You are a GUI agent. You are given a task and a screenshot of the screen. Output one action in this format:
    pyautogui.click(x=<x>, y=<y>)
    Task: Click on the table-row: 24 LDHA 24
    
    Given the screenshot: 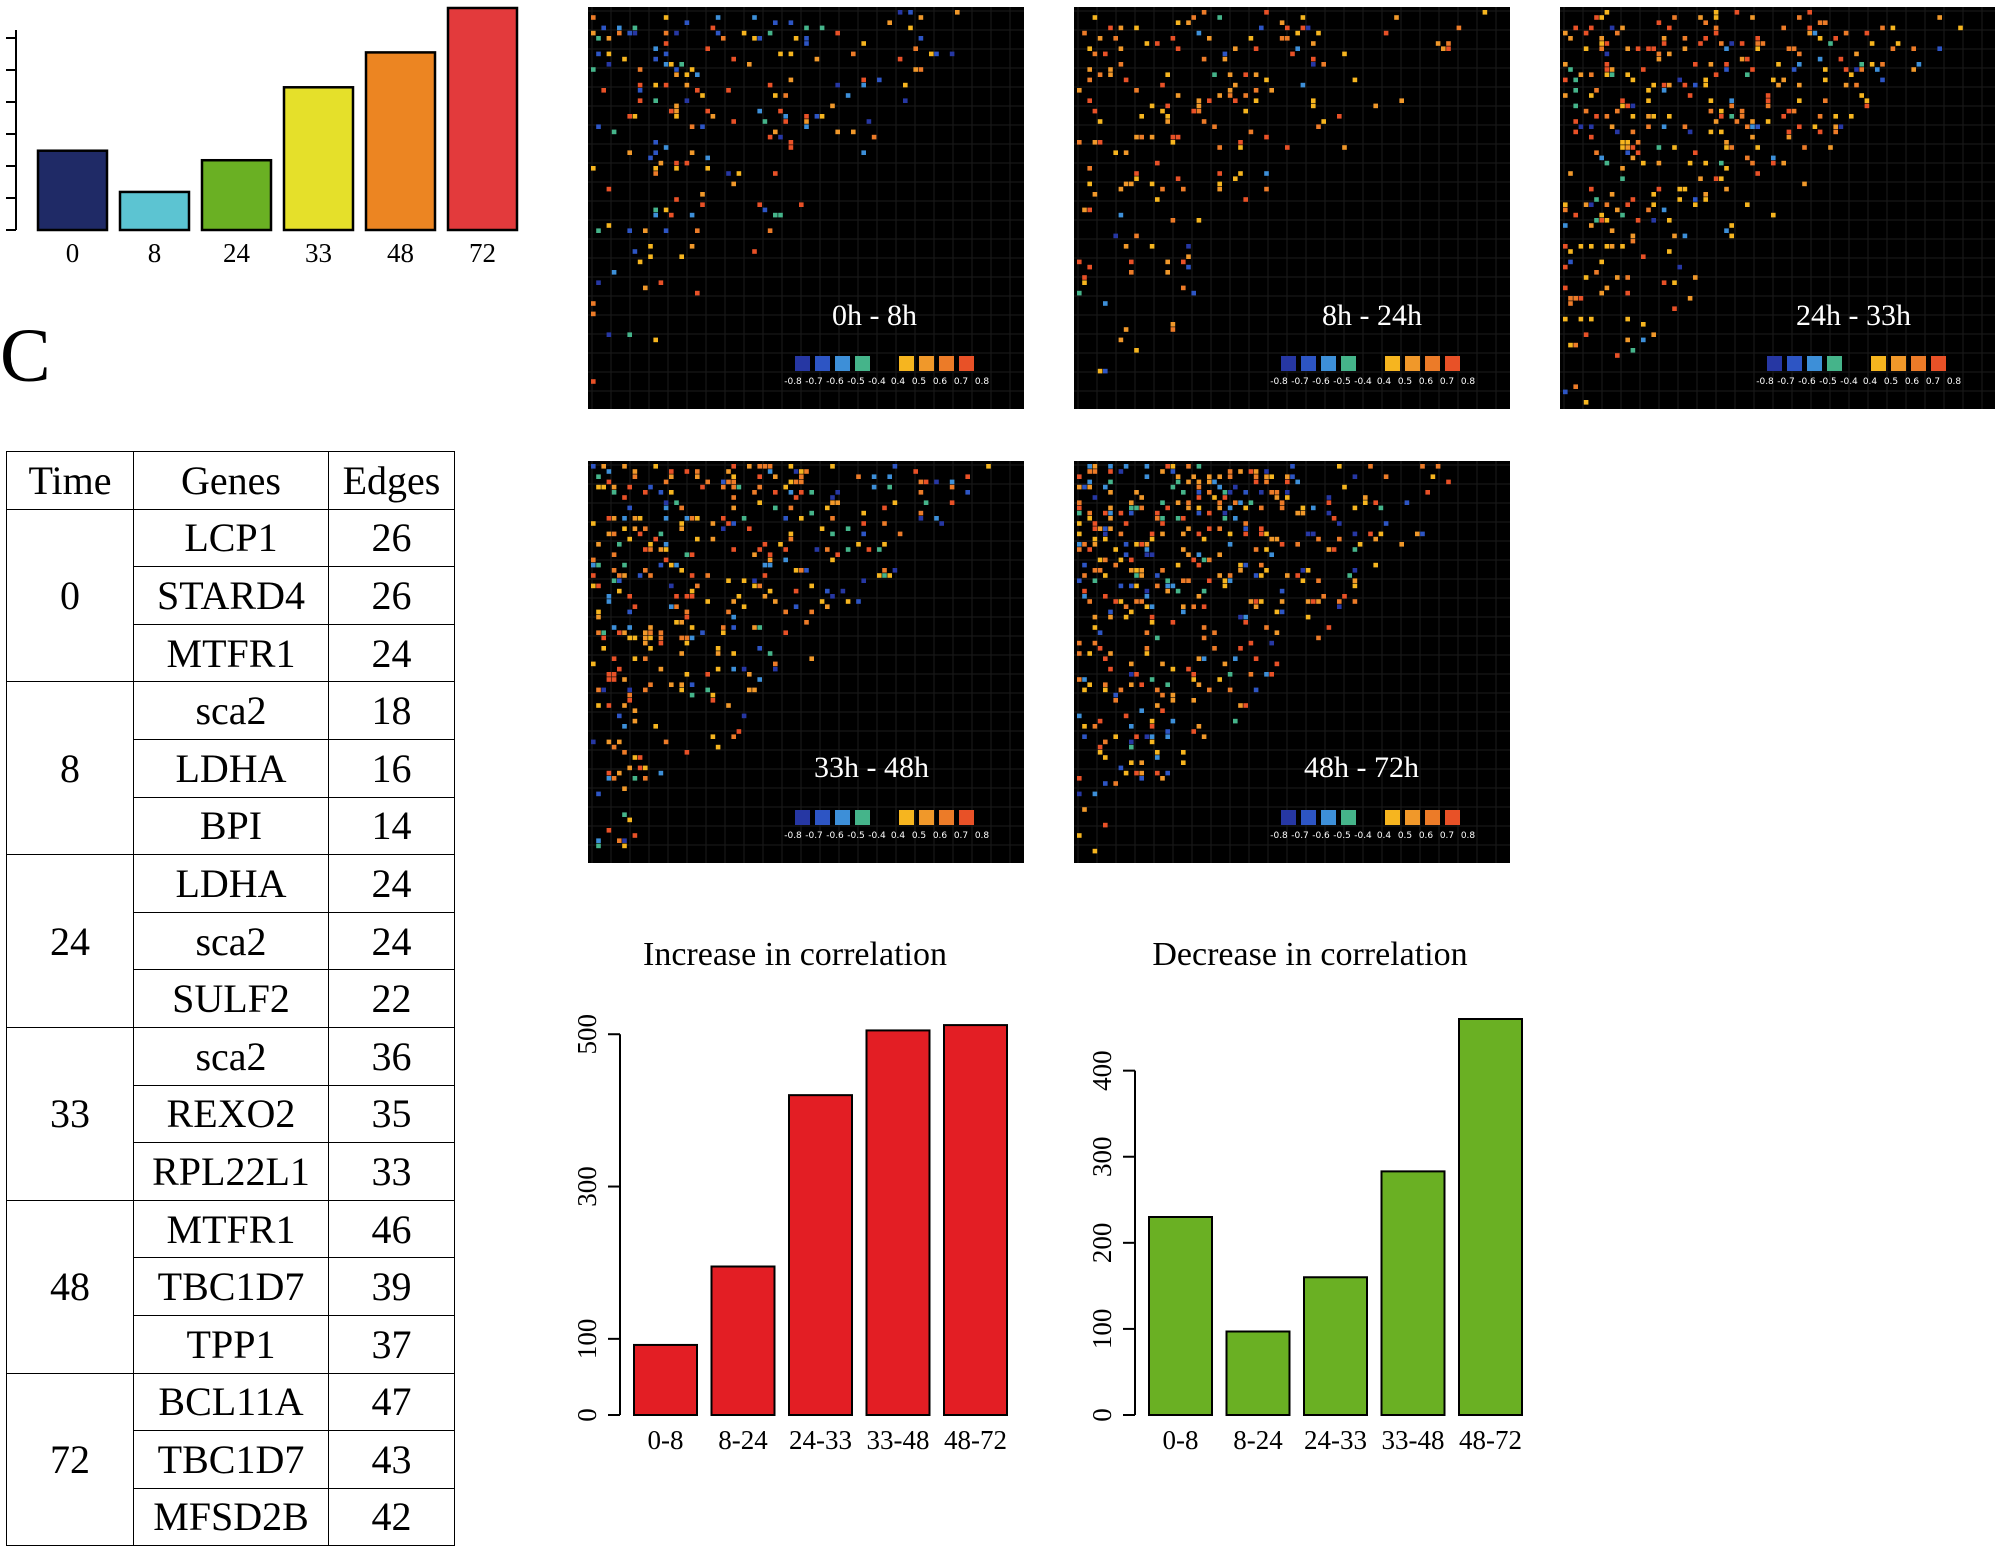 What is the action you would take?
    pyautogui.click(x=230, y=941)
    